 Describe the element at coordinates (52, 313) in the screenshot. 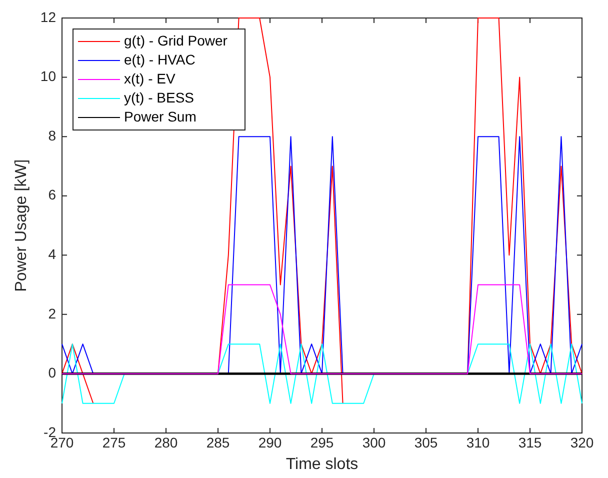

I see `y-tick-label: 2` at that location.